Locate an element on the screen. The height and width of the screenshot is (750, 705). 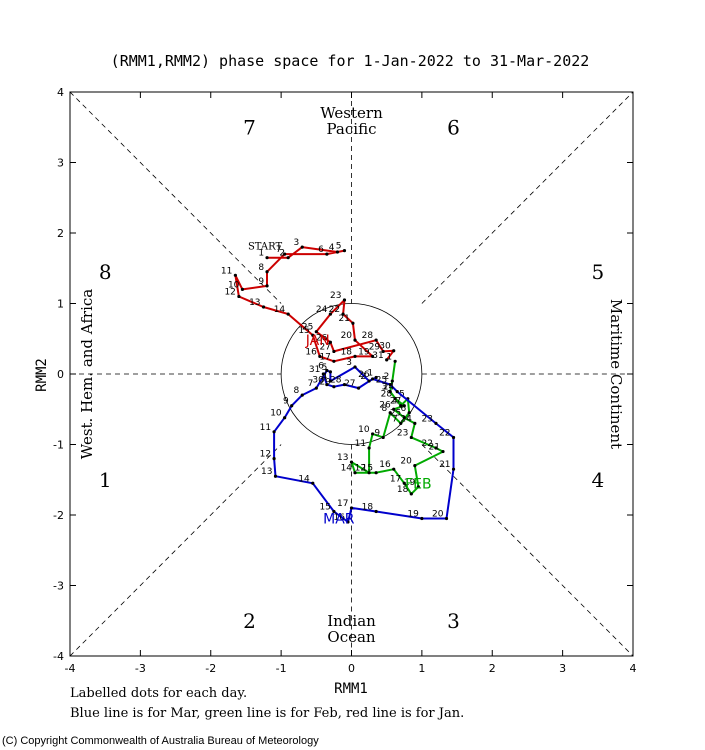
x-tick-label: 2 is located at coordinates (492, 668).